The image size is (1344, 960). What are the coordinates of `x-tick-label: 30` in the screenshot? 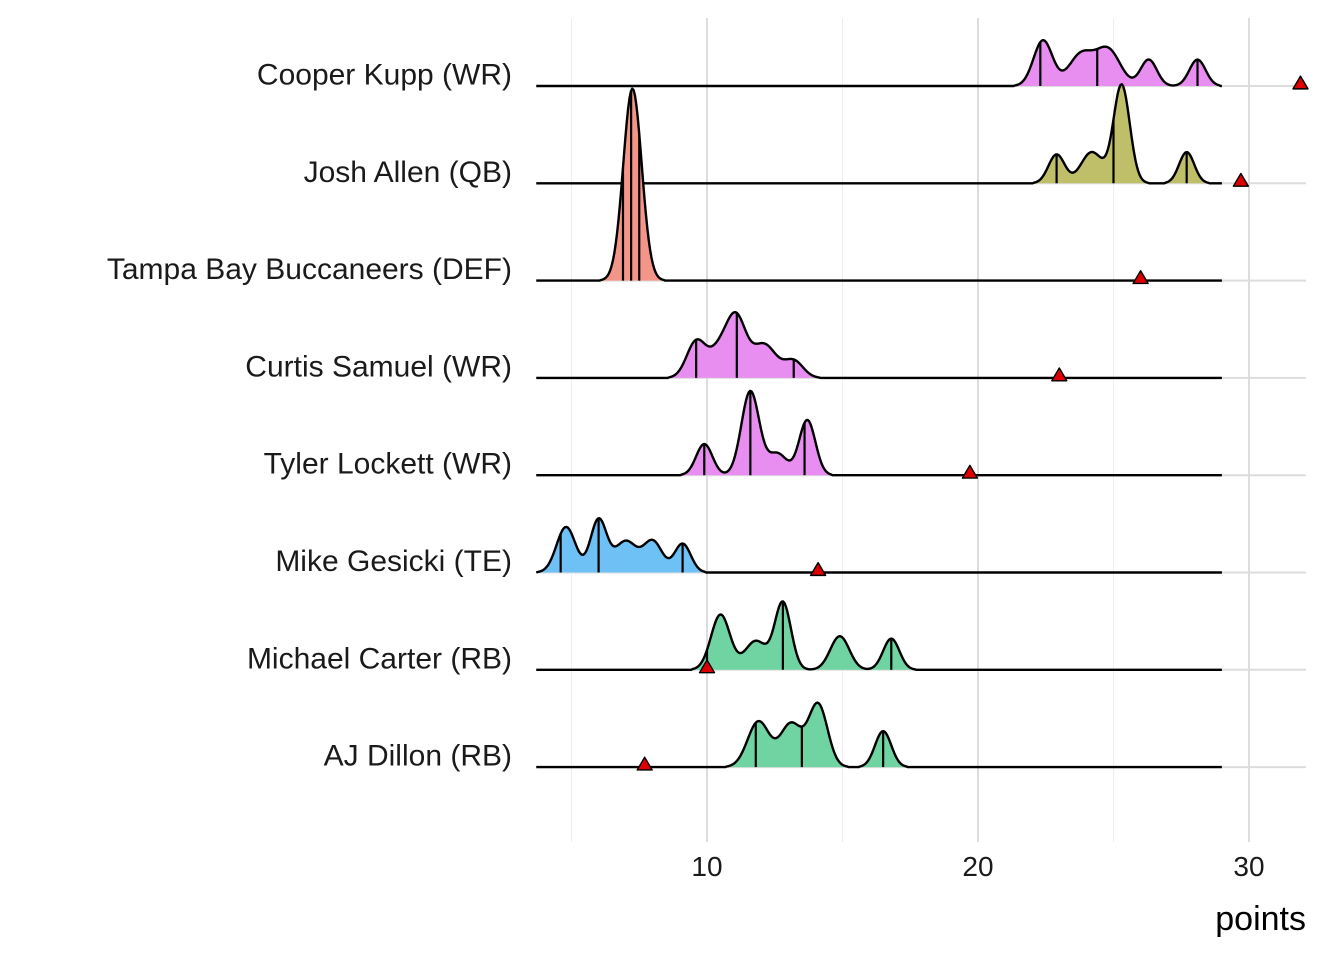 It's located at (1248, 866).